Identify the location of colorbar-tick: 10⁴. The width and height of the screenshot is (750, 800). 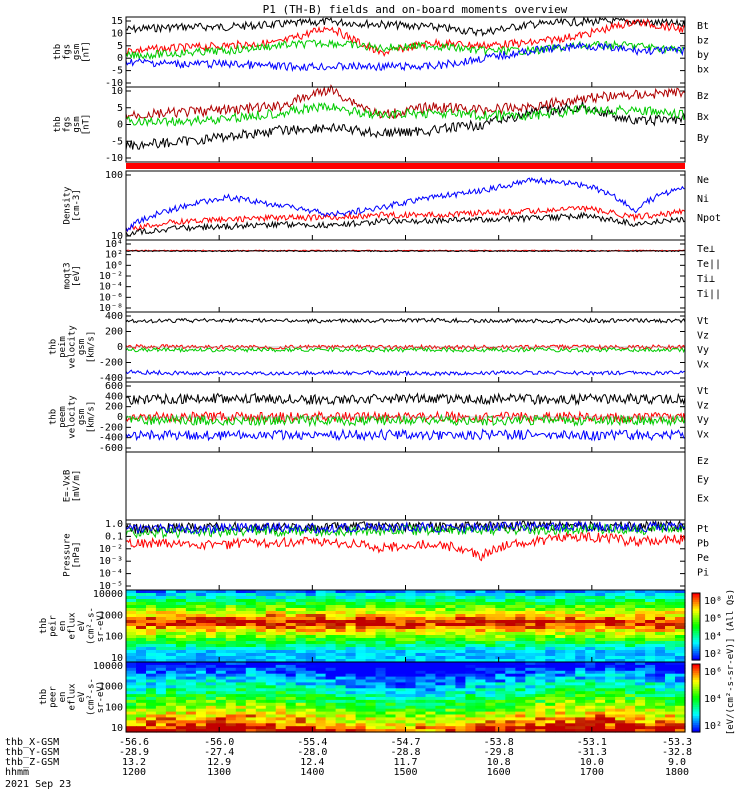
(713, 699).